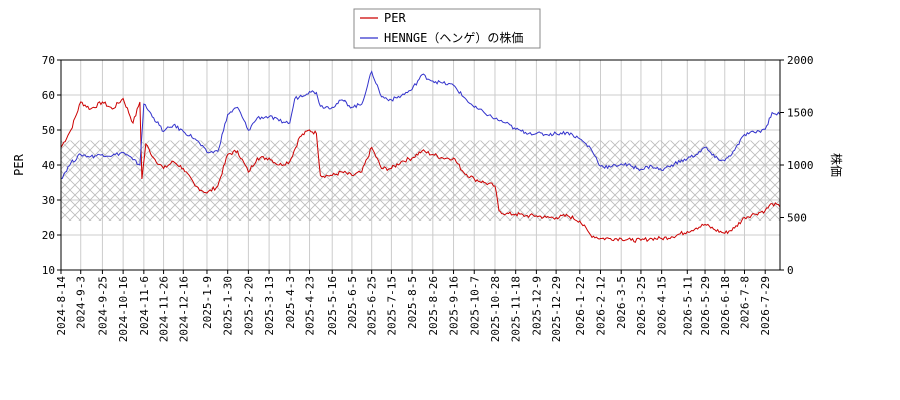 The width and height of the screenshot is (900, 400). Describe the element at coordinates (800, 60) in the screenshot. I see `y-right-tick-label: 2000` at that location.